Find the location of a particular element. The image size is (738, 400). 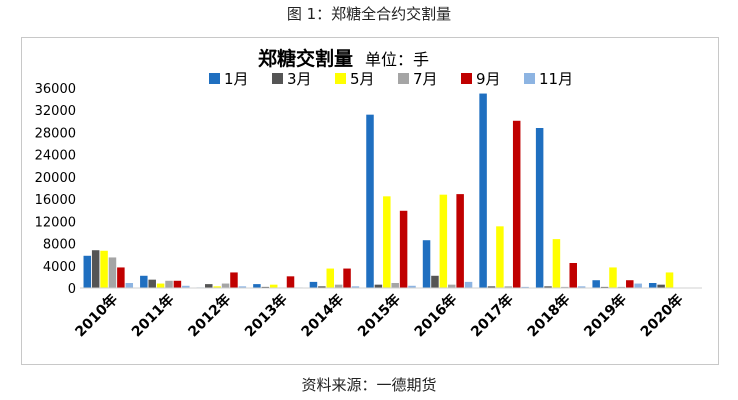

x-tick-label: 2010年 is located at coordinates (96, 315).